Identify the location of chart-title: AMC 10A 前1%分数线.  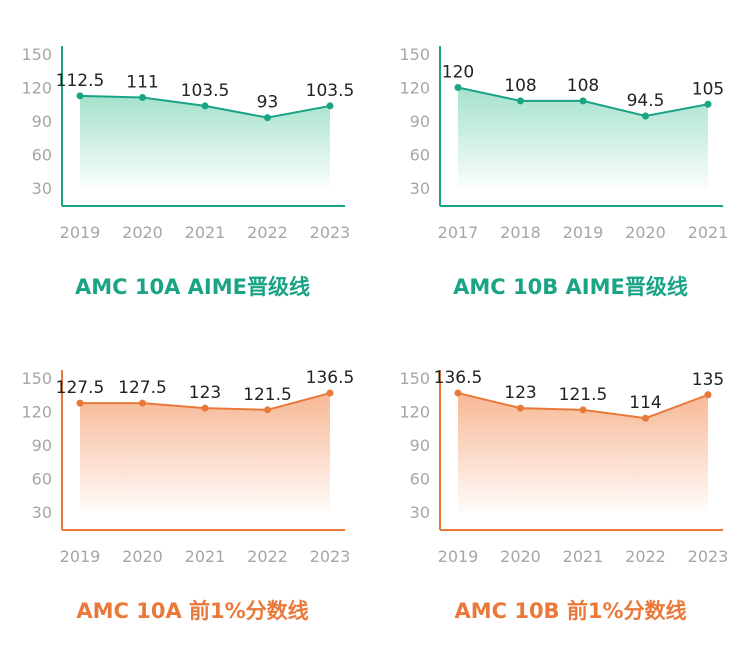
(192, 611).